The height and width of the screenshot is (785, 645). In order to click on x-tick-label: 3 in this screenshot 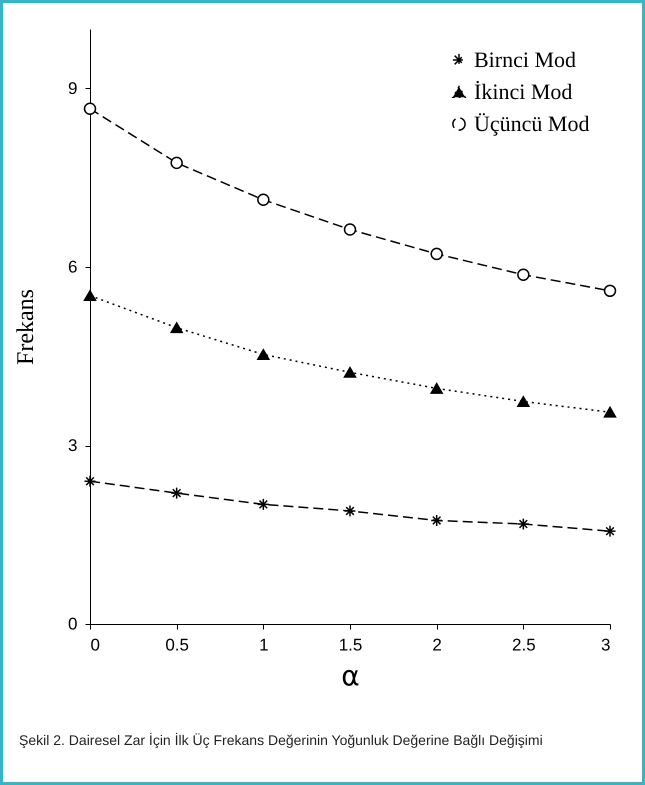, I will do `click(605, 645)`.